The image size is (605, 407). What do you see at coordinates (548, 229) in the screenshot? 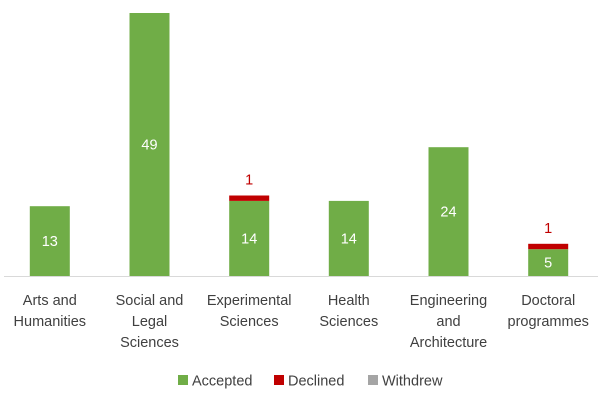
I see `data-label-declined-5: 1` at bounding box center [548, 229].